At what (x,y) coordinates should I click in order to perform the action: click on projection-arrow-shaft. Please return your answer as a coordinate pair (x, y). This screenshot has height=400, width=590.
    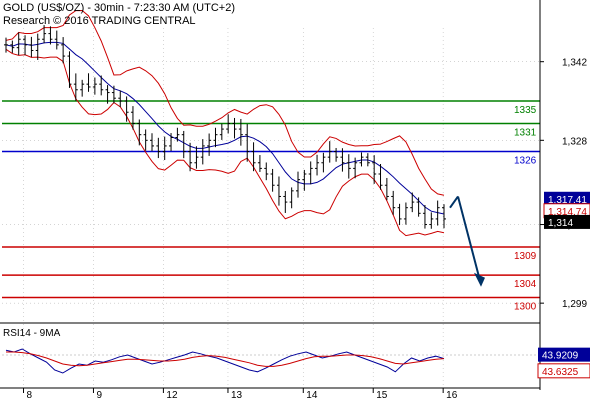
    Looking at the image, I should click on (469, 238).